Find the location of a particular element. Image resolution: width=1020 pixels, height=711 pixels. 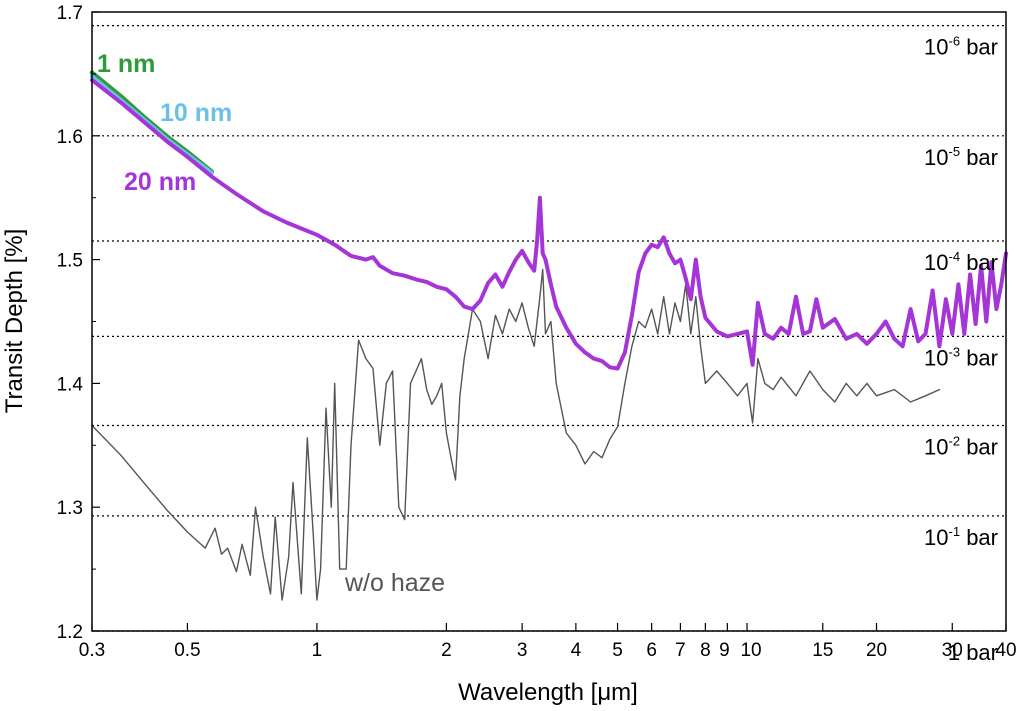

x-tick-label: 9 is located at coordinates (724, 650).